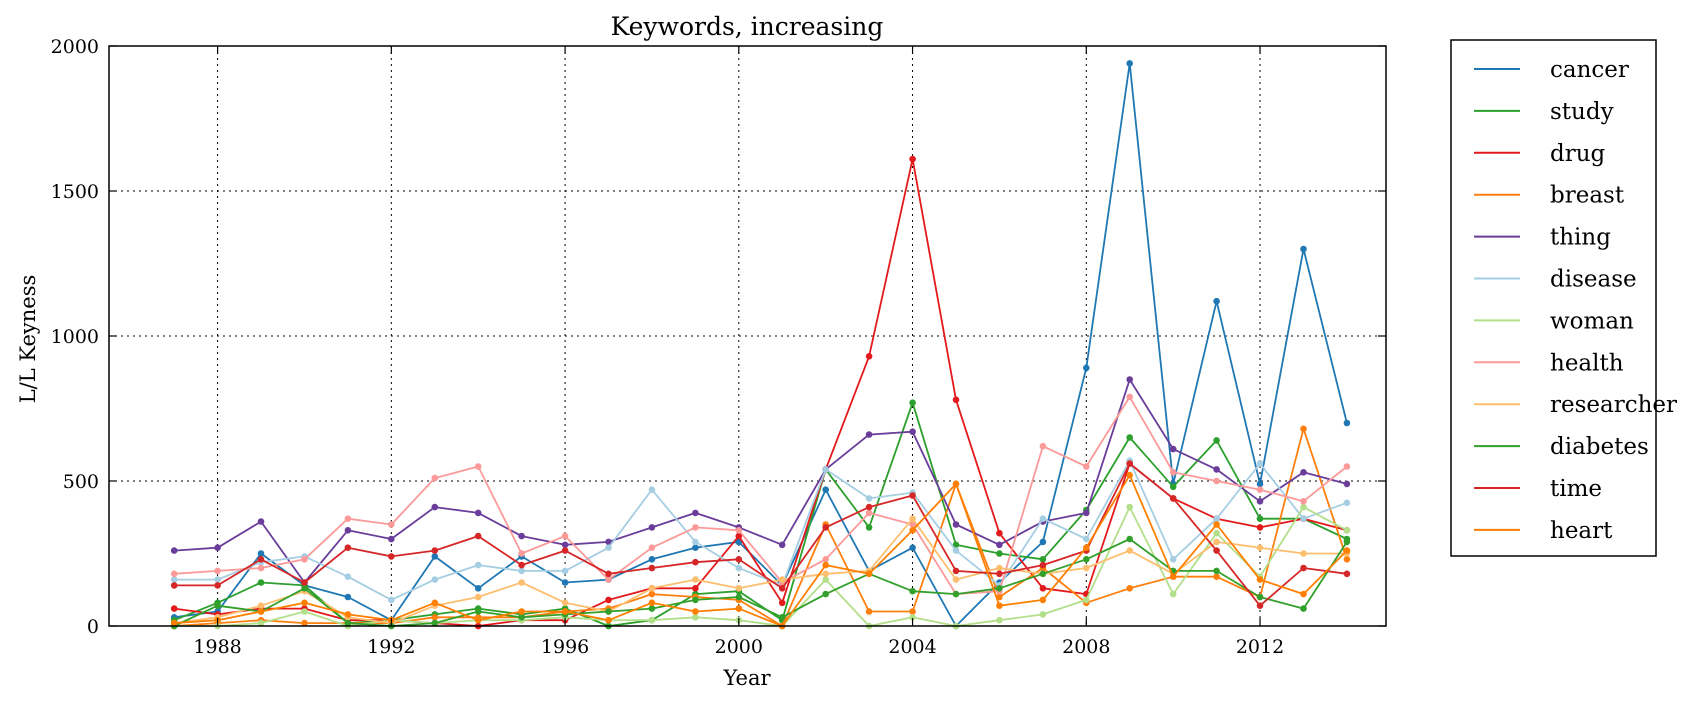  What do you see at coordinates (912, 647) in the screenshot?
I see `x-tick-label: 2004` at bounding box center [912, 647].